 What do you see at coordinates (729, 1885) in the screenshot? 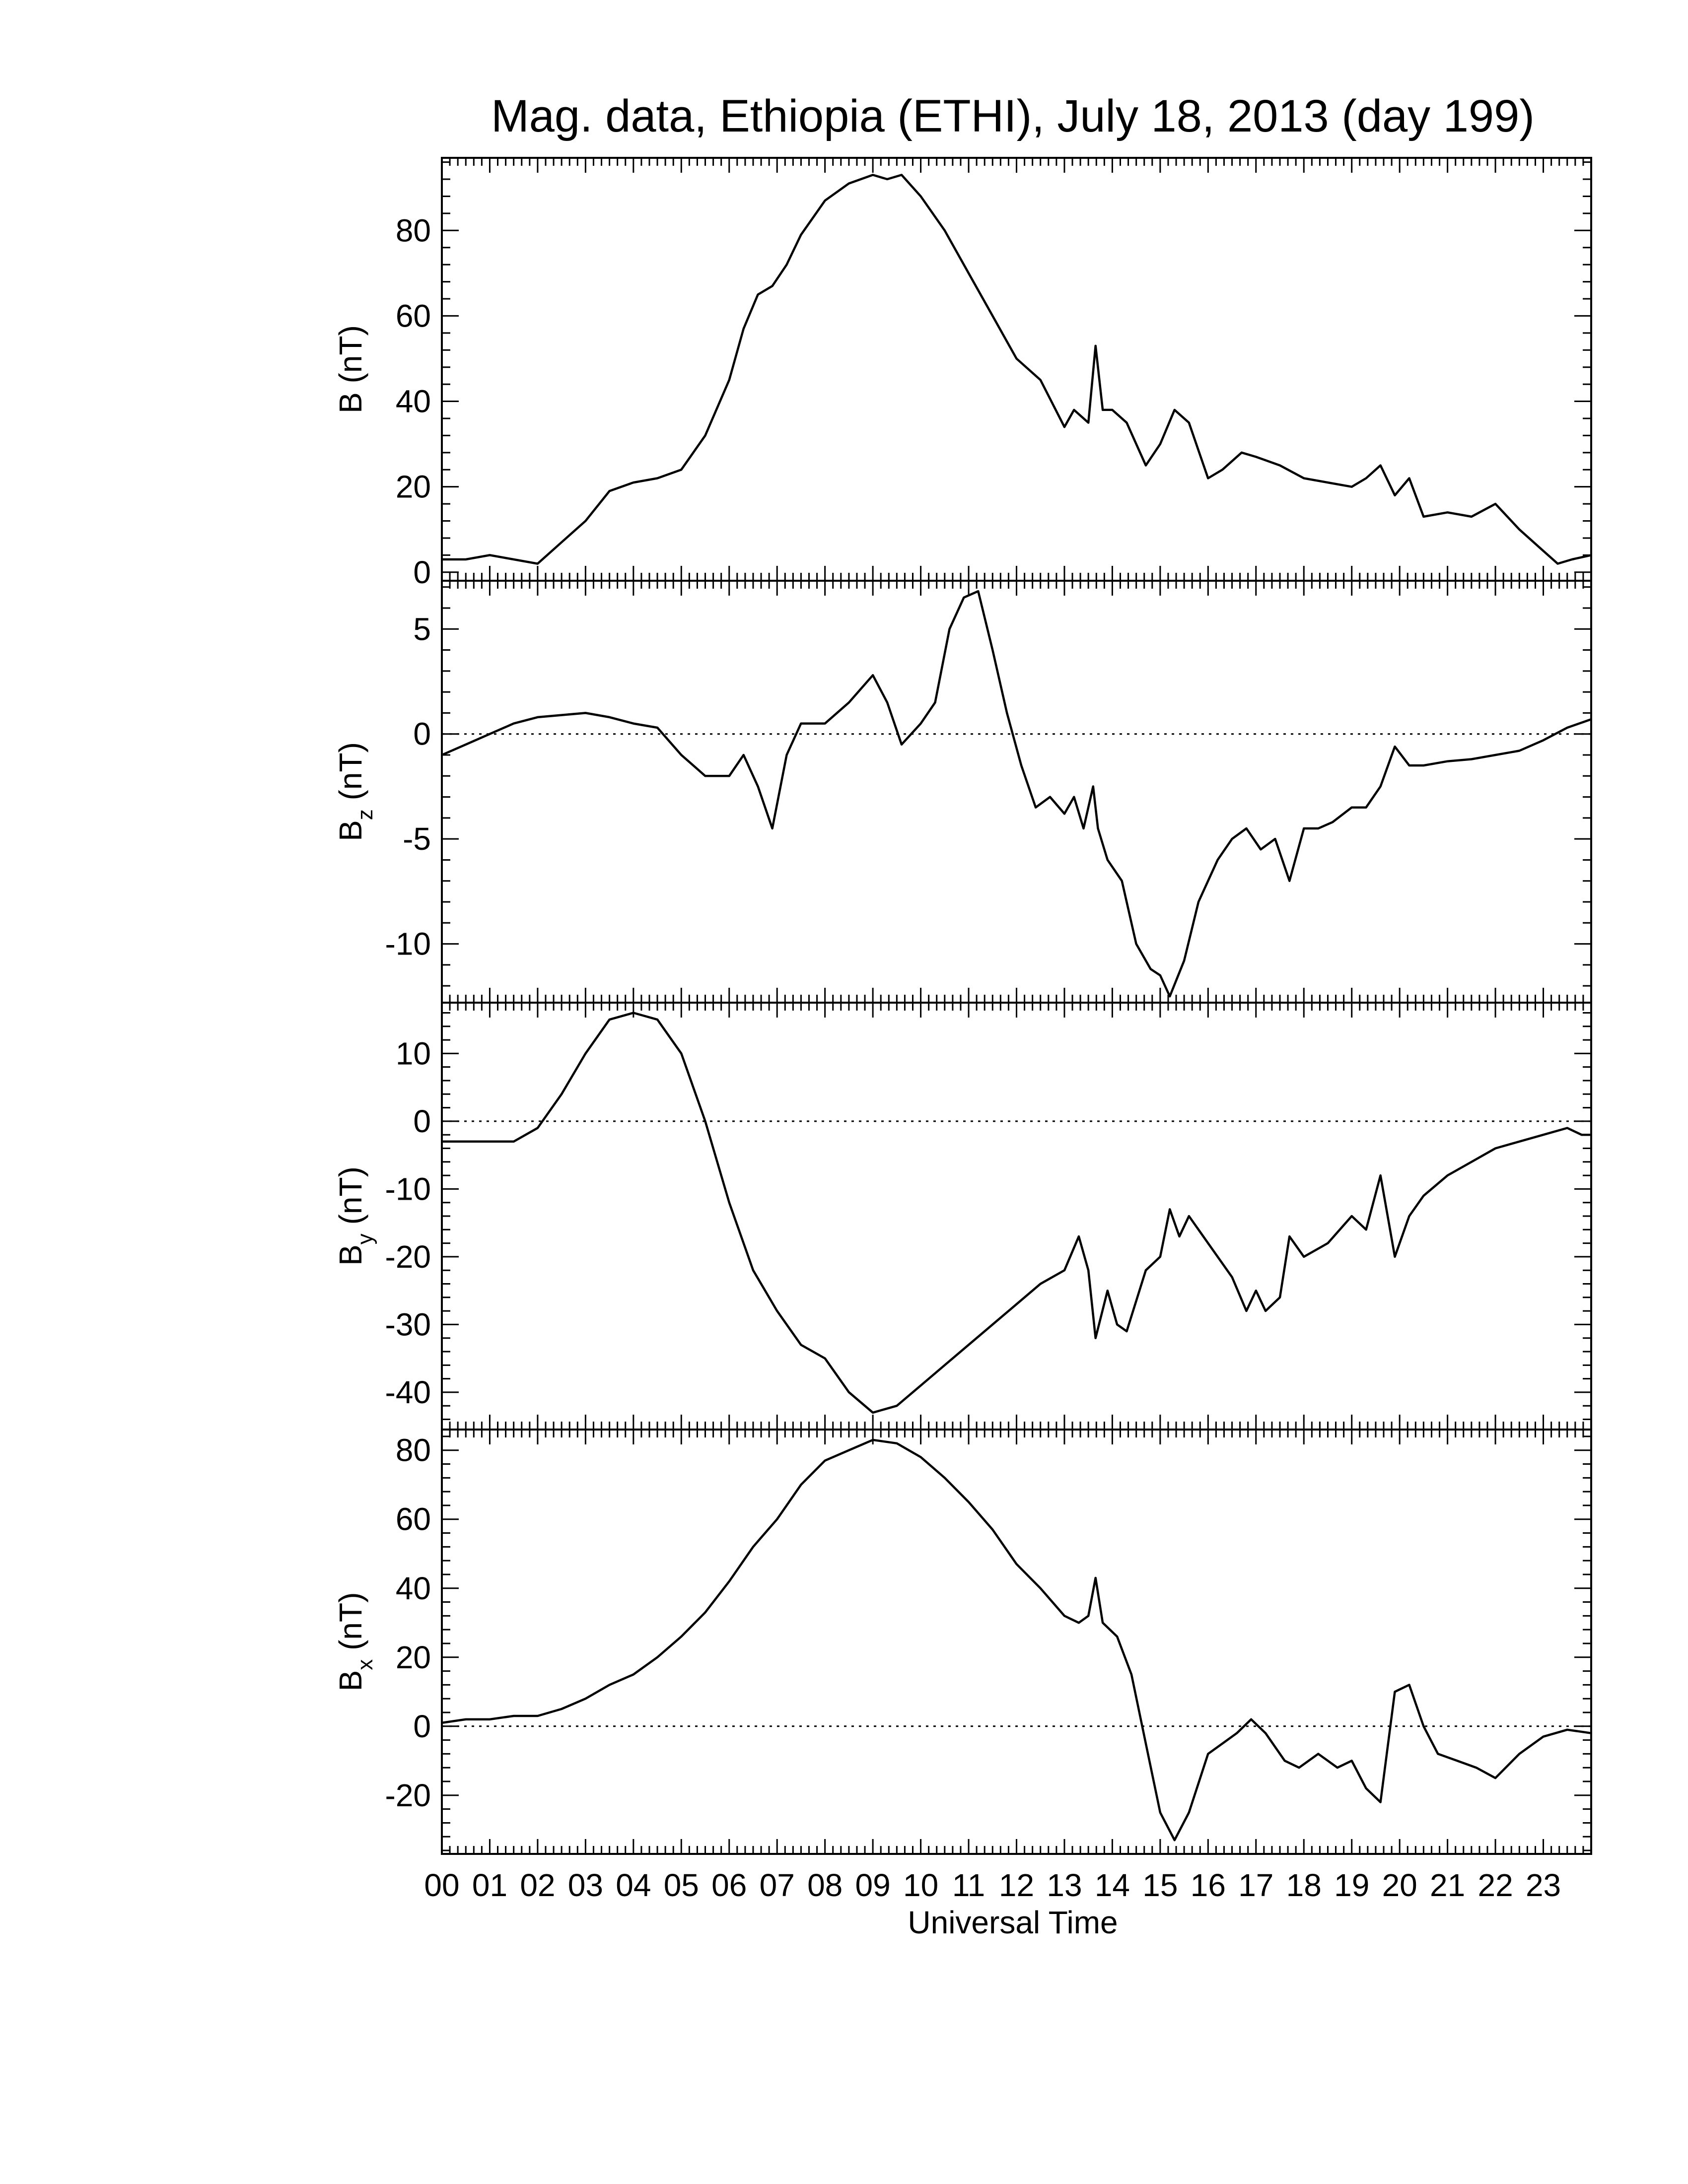
I see `x-tick-label: 06` at bounding box center [729, 1885].